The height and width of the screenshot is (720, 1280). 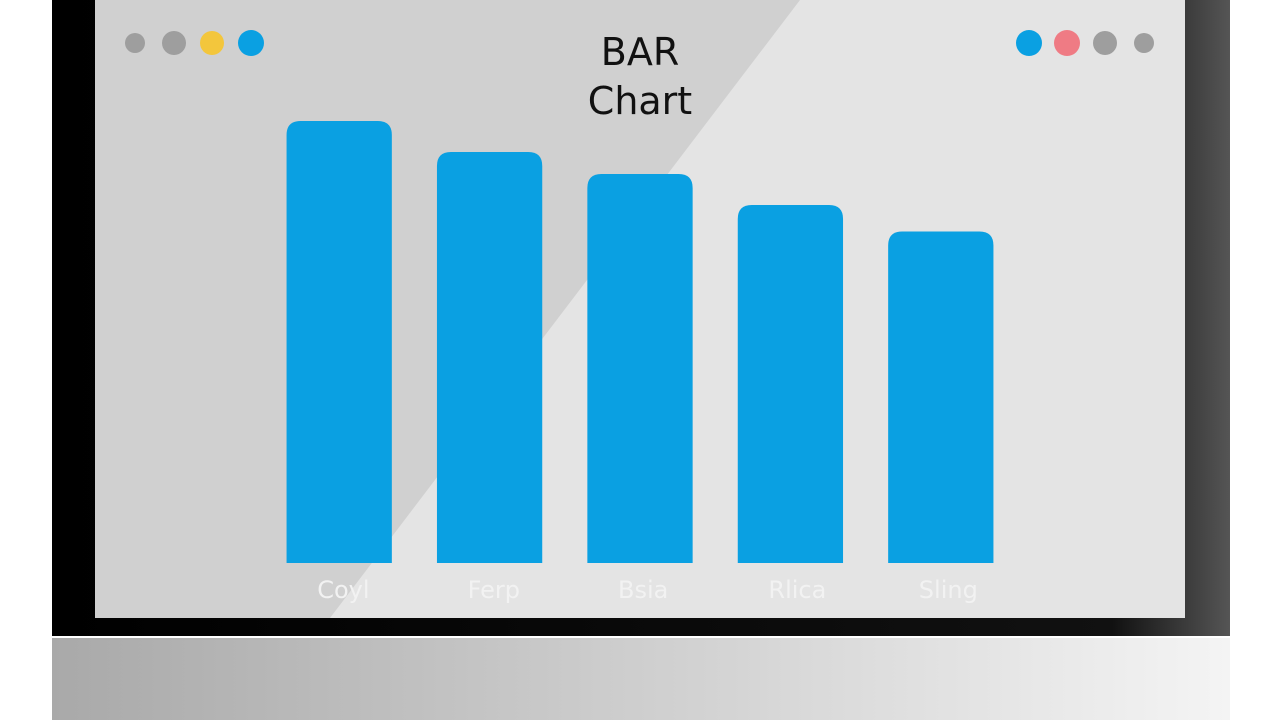 What do you see at coordinates (494, 590) in the screenshot?
I see `x-tick-label: Ferp` at bounding box center [494, 590].